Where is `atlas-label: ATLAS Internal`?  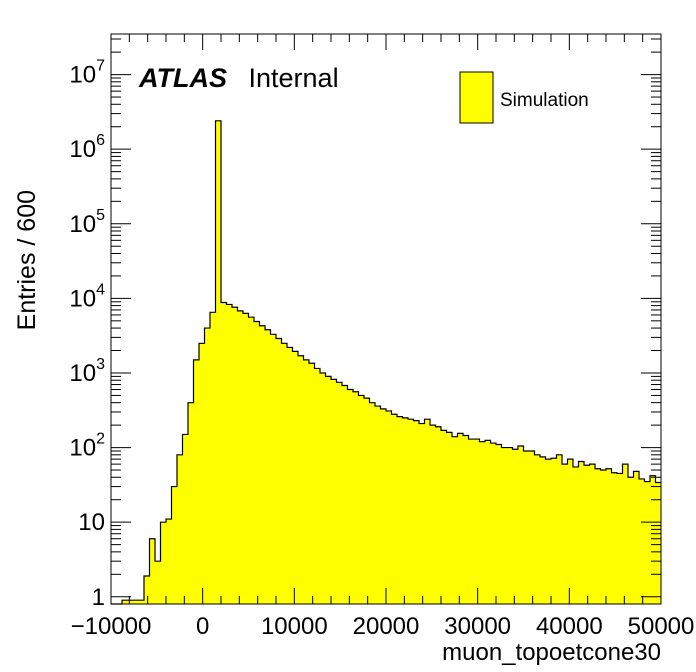
atlas-label: ATLAS Internal is located at coordinates (238, 78).